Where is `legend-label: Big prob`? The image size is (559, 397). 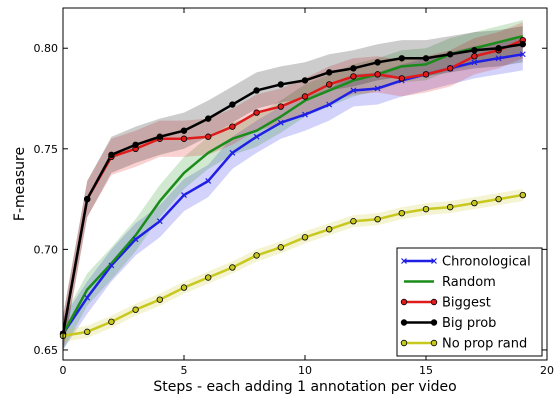
legend-label: Big prob is located at coordinates (469, 323).